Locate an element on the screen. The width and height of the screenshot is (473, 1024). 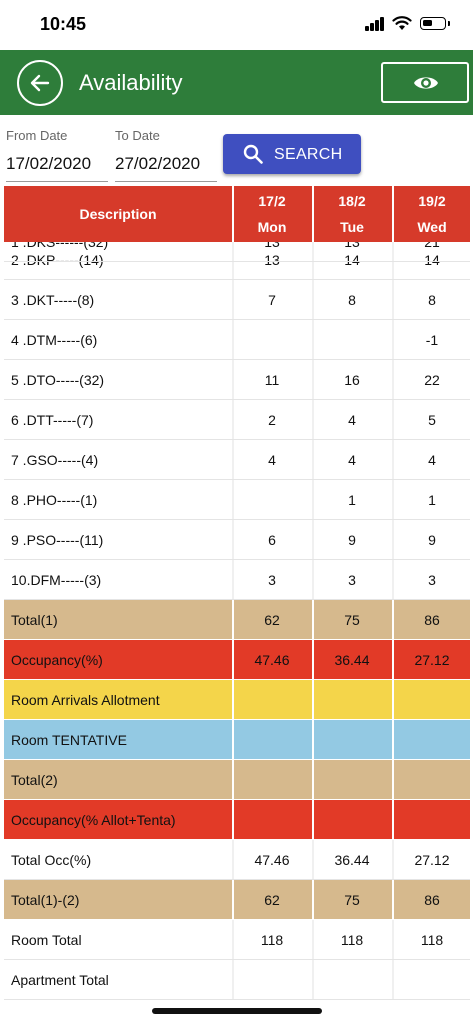
table-row: 7 .GSO-----(4) 4 4 4 is located at coordinates (237, 460).